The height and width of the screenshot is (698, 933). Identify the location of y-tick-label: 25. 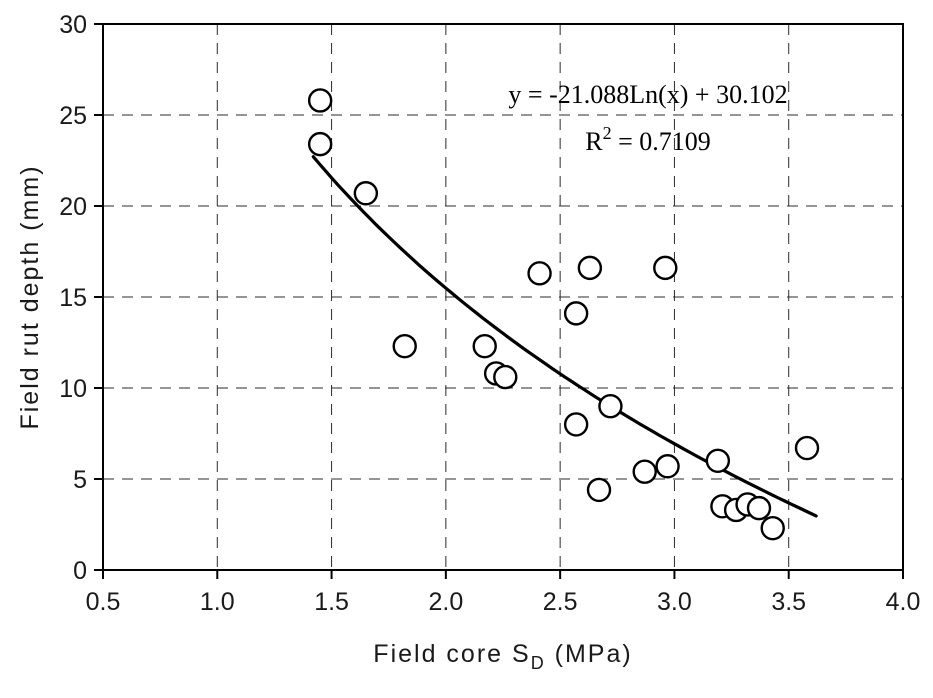
(73, 116).